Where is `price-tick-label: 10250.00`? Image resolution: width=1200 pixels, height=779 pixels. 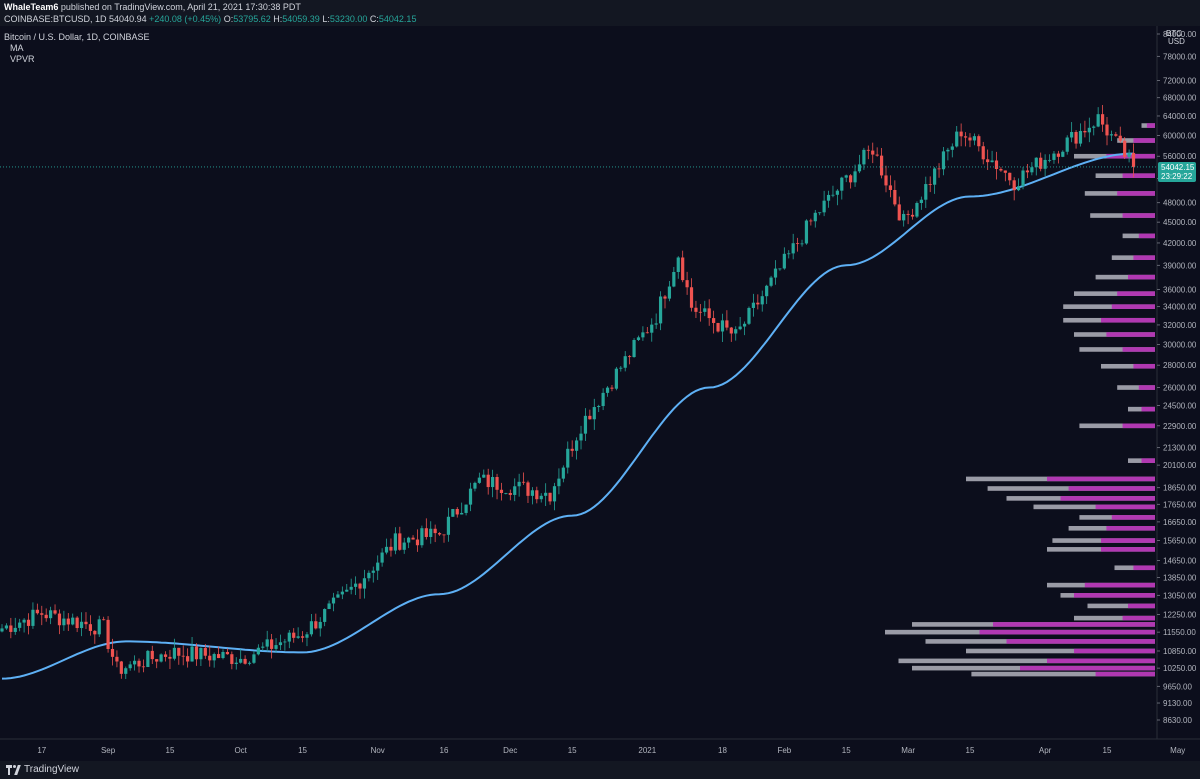
price-tick-label: 10250.00 is located at coordinates (1180, 668).